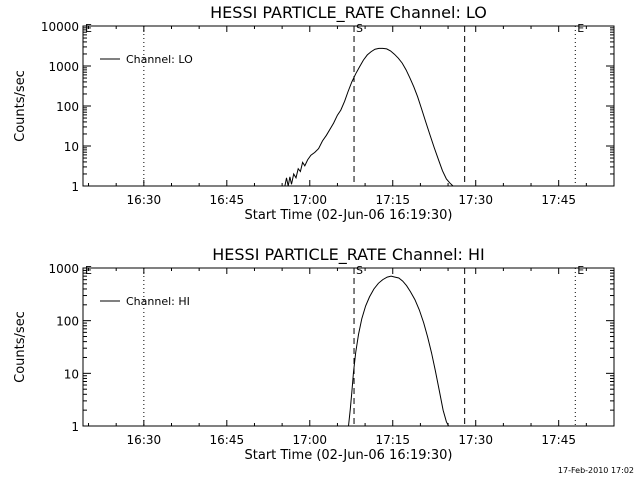 The height and width of the screenshot is (480, 640). Describe the element at coordinates (158, 301) in the screenshot. I see `hi-legend-label-0: Channel: HI` at that location.